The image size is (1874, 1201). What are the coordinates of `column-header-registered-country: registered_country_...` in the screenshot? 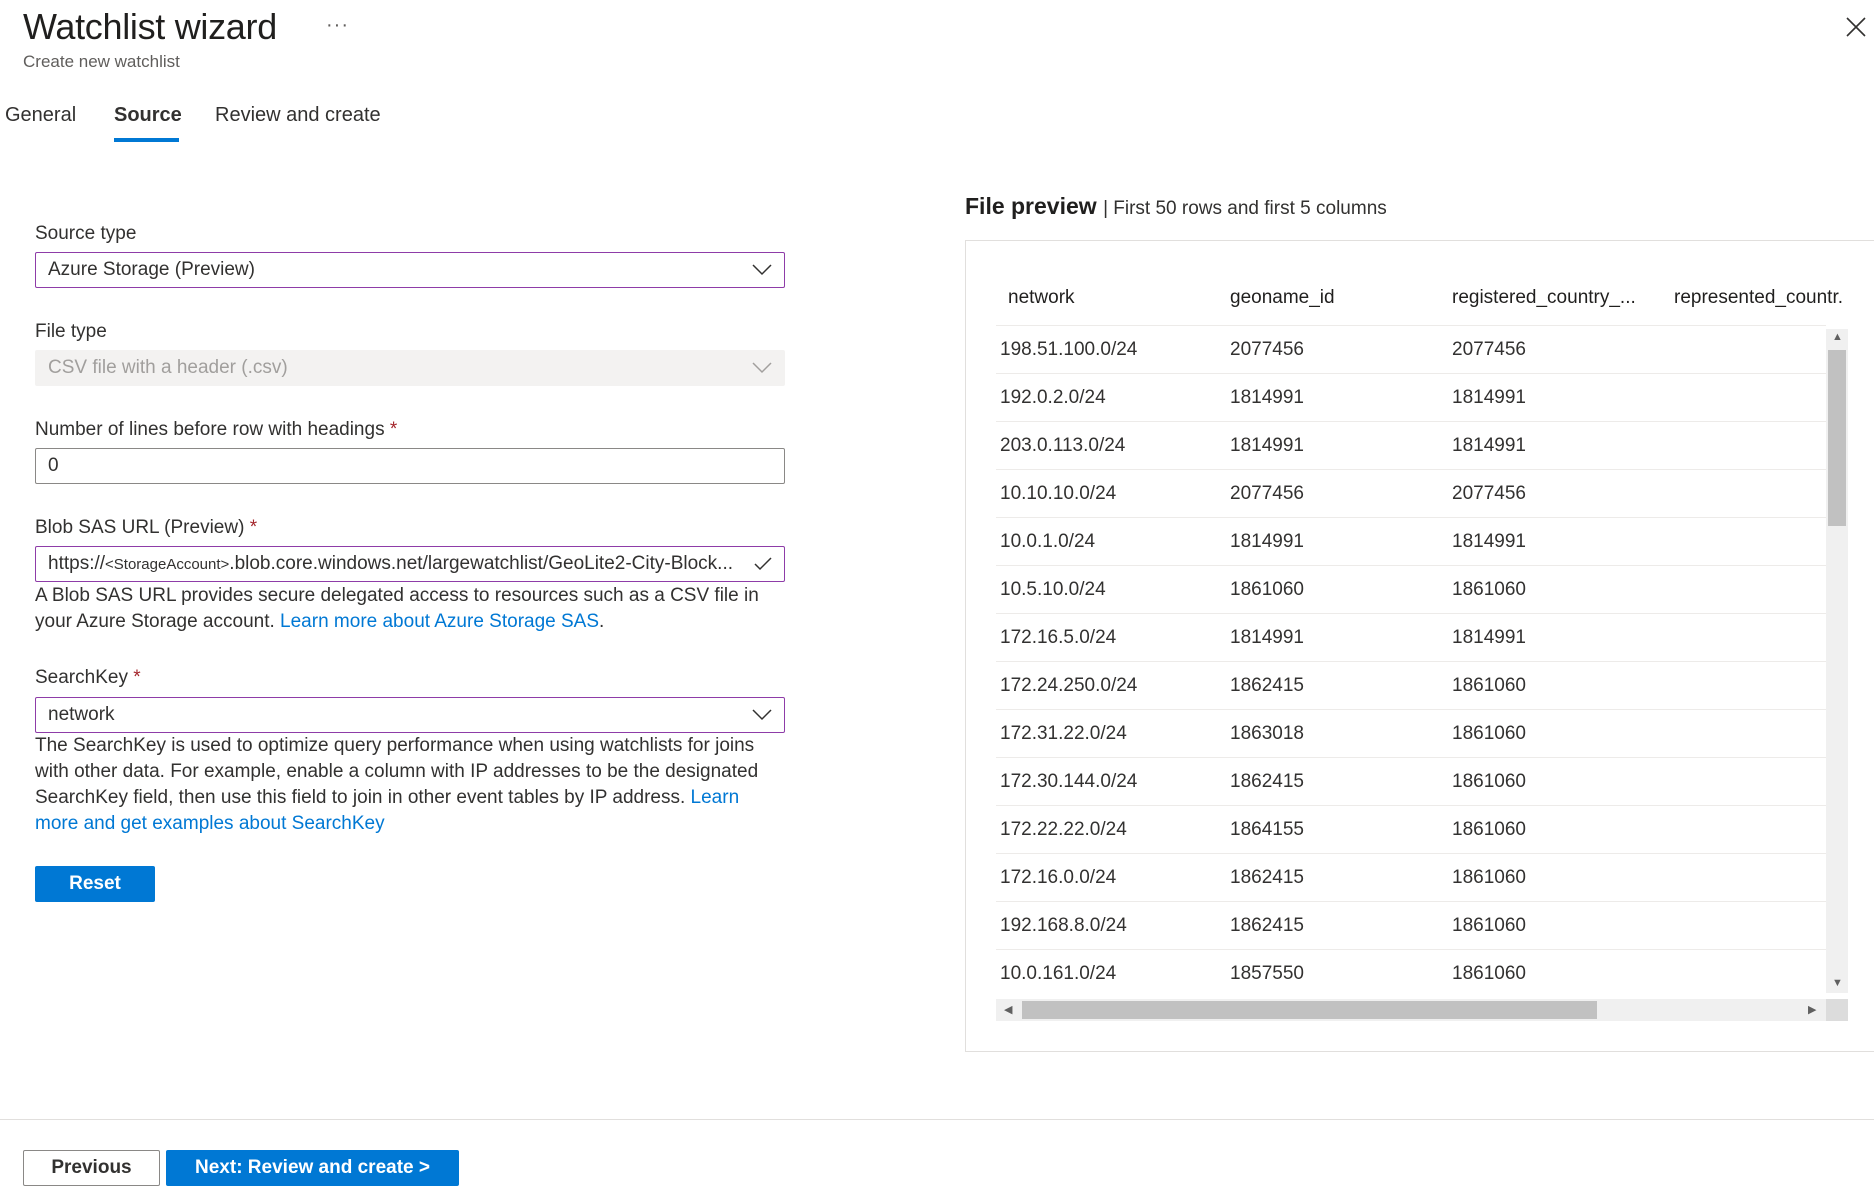 It's located at (1544, 297).